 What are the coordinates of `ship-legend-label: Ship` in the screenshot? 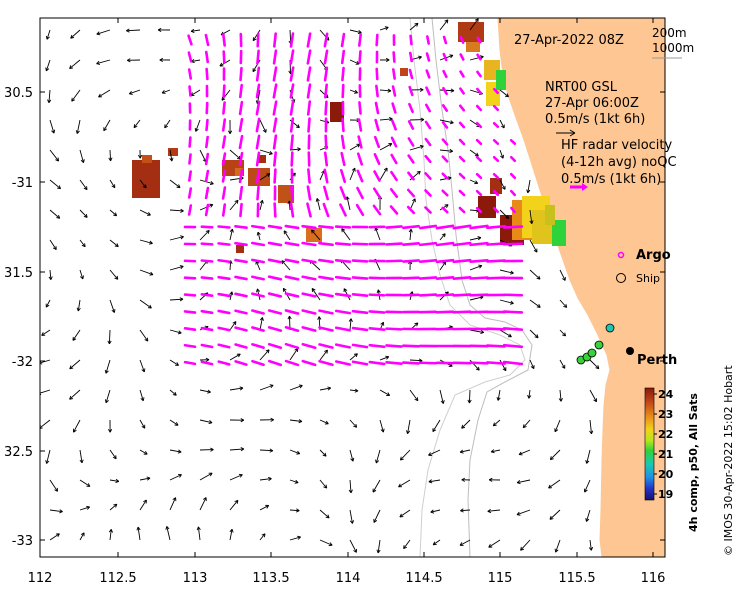 It's located at (648, 278).